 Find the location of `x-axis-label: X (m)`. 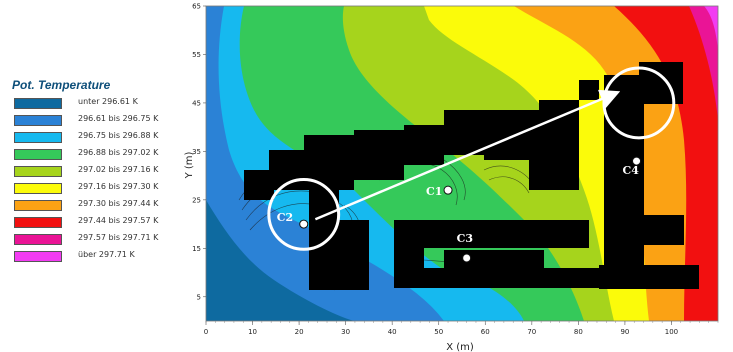

x-axis-label: X (m) is located at coordinates (460, 347).